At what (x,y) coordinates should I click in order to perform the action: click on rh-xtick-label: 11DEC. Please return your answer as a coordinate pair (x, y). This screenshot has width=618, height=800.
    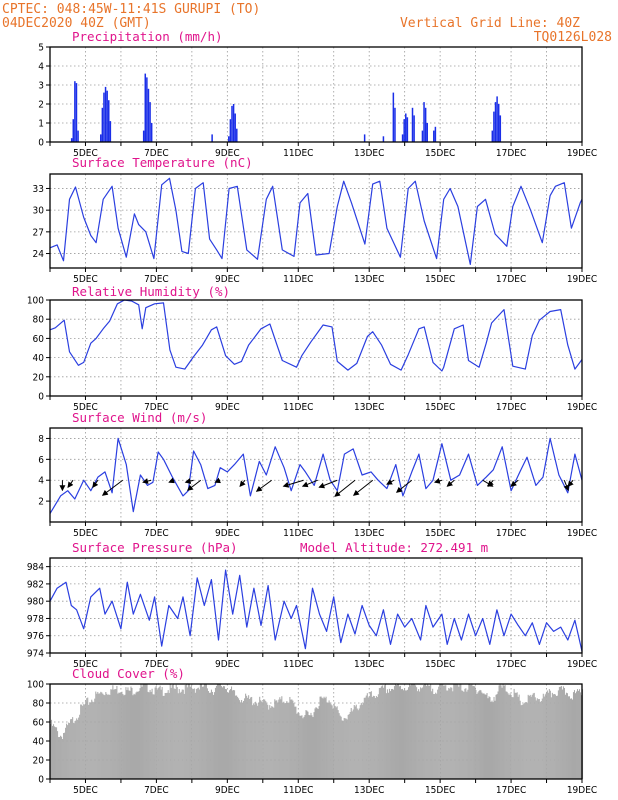
    Looking at the image, I should click on (298, 407).